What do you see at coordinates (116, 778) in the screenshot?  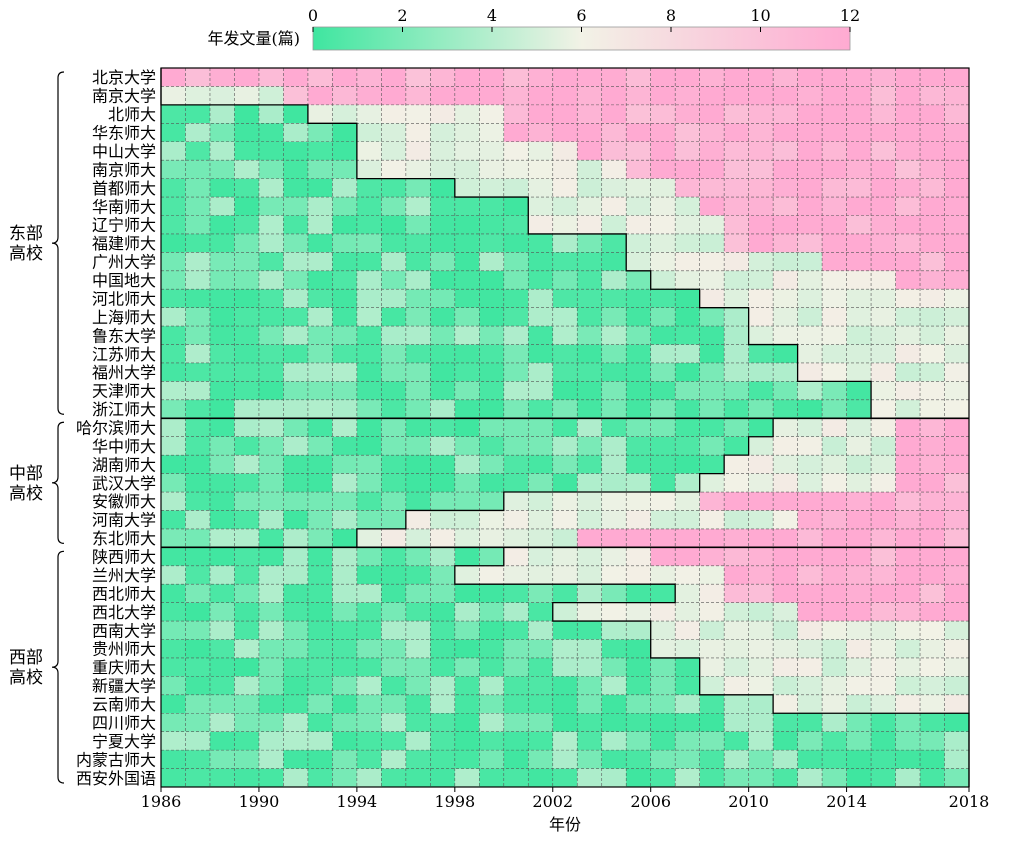 I see `row-label: 西安外国语` at bounding box center [116, 778].